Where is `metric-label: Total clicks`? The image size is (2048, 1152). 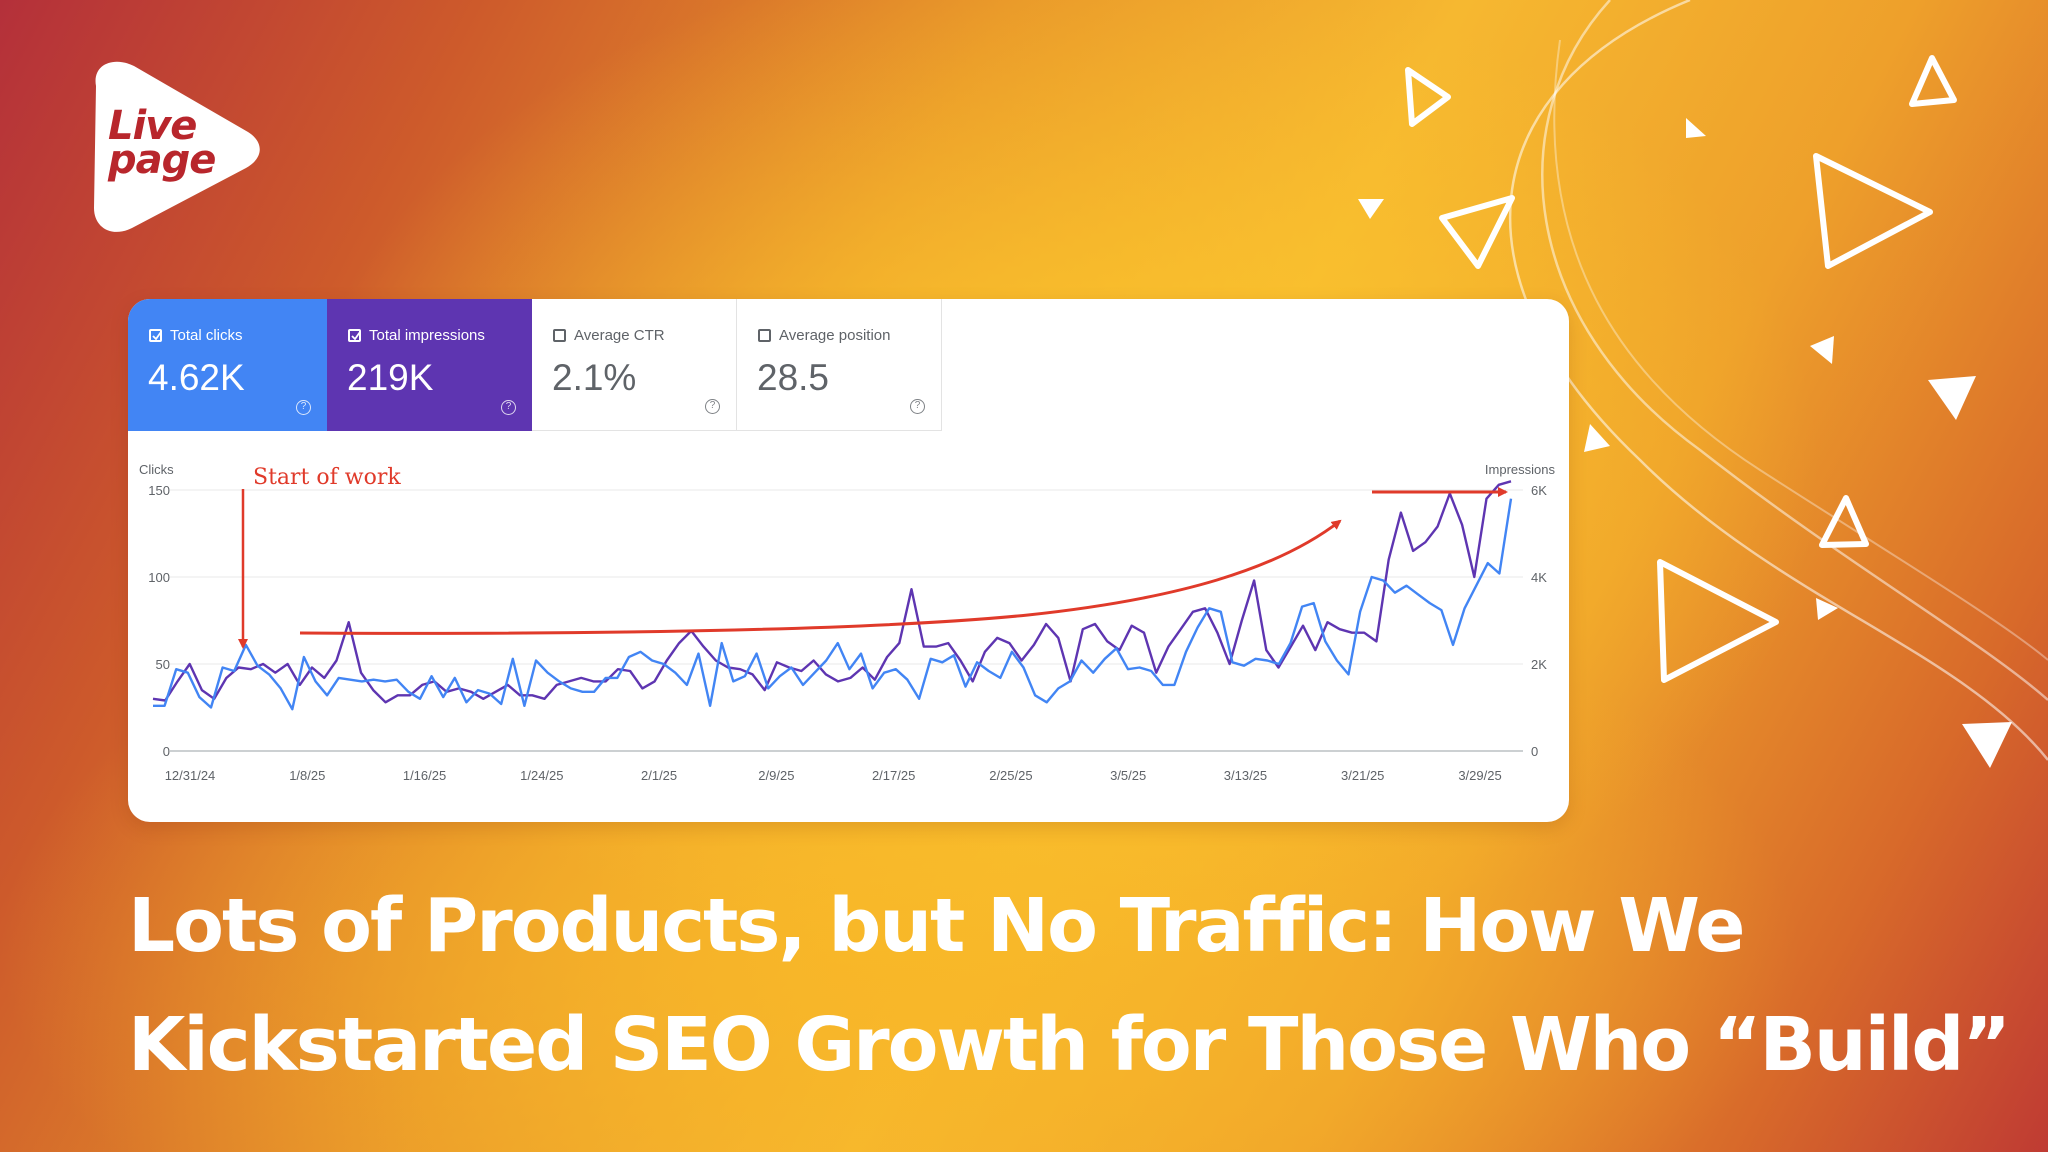
metric-label: Total clicks is located at coordinates (206, 335).